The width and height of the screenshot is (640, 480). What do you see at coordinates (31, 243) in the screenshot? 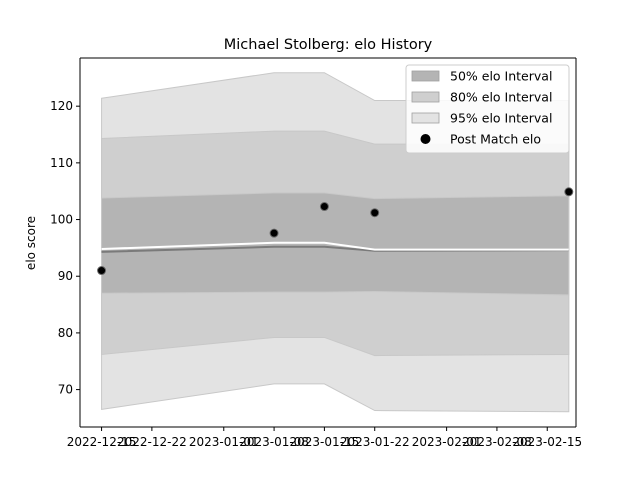
I see `y-axis-label: elo score` at bounding box center [31, 243].